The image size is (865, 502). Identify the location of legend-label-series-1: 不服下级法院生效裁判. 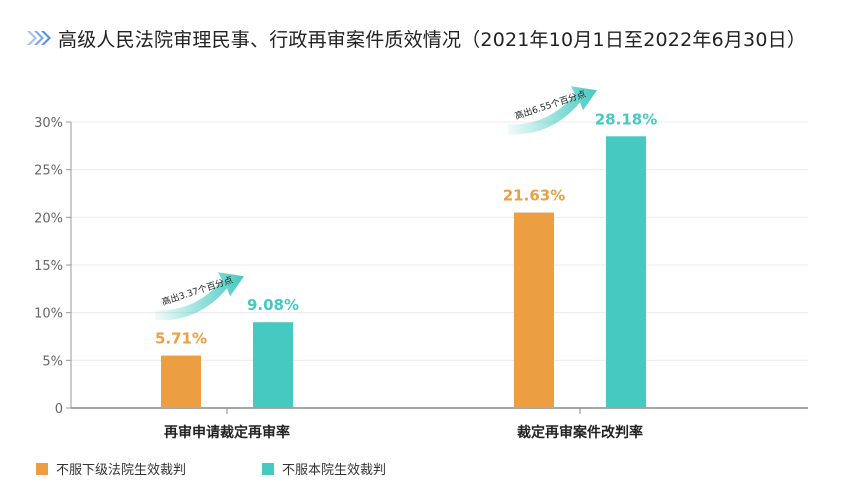
(121, 470).